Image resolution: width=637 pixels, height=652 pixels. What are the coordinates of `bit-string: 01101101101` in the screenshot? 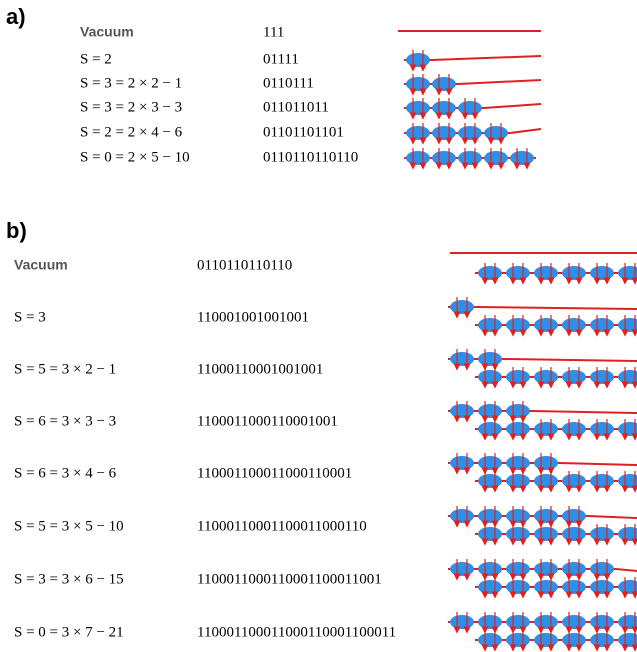 It's located at (303, 132).